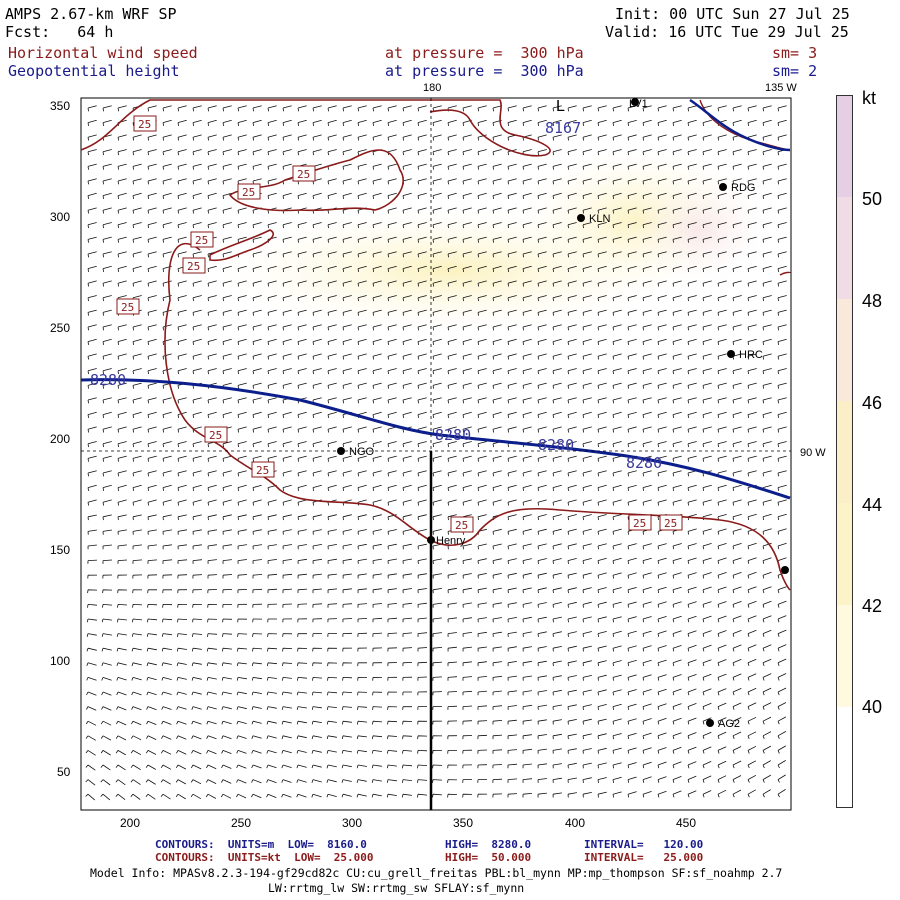  What do you see at coordinates (872, 707) in the screenshot?
I see `colorbar-label: 40` at bounding box center [872, 707].